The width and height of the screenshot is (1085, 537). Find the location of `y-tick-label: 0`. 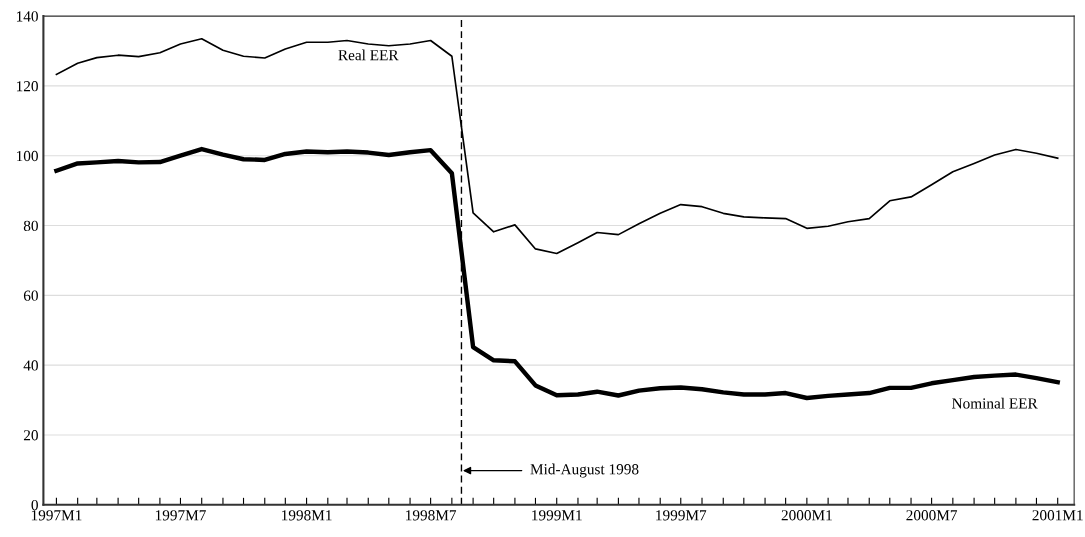

y-tick-label: 0 is located at coordinates (34, 505).